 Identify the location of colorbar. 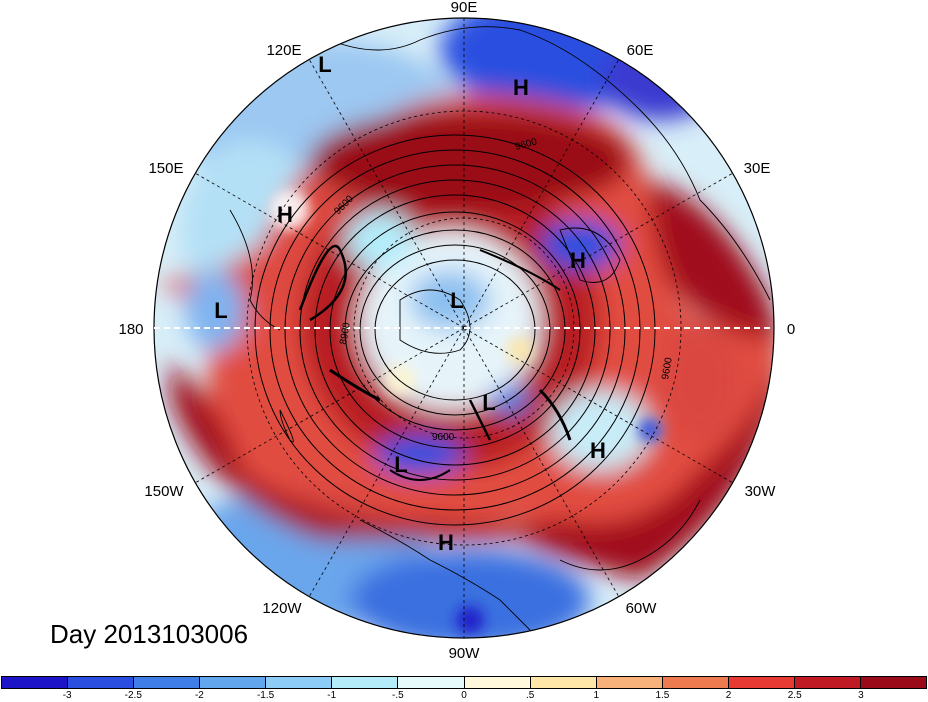
(464, 682).